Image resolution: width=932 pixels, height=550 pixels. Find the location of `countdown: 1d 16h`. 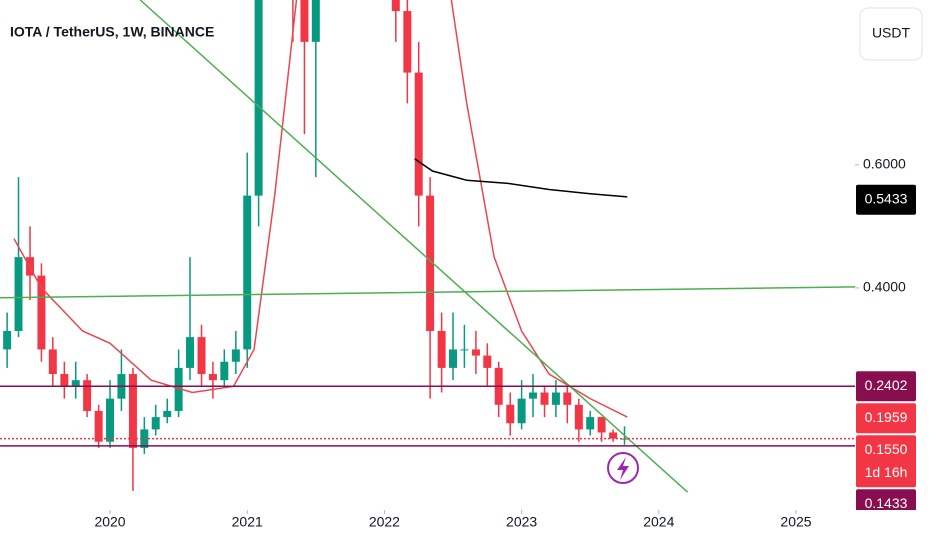

countdown: 1d 16h is located at coordinates (886, 472).